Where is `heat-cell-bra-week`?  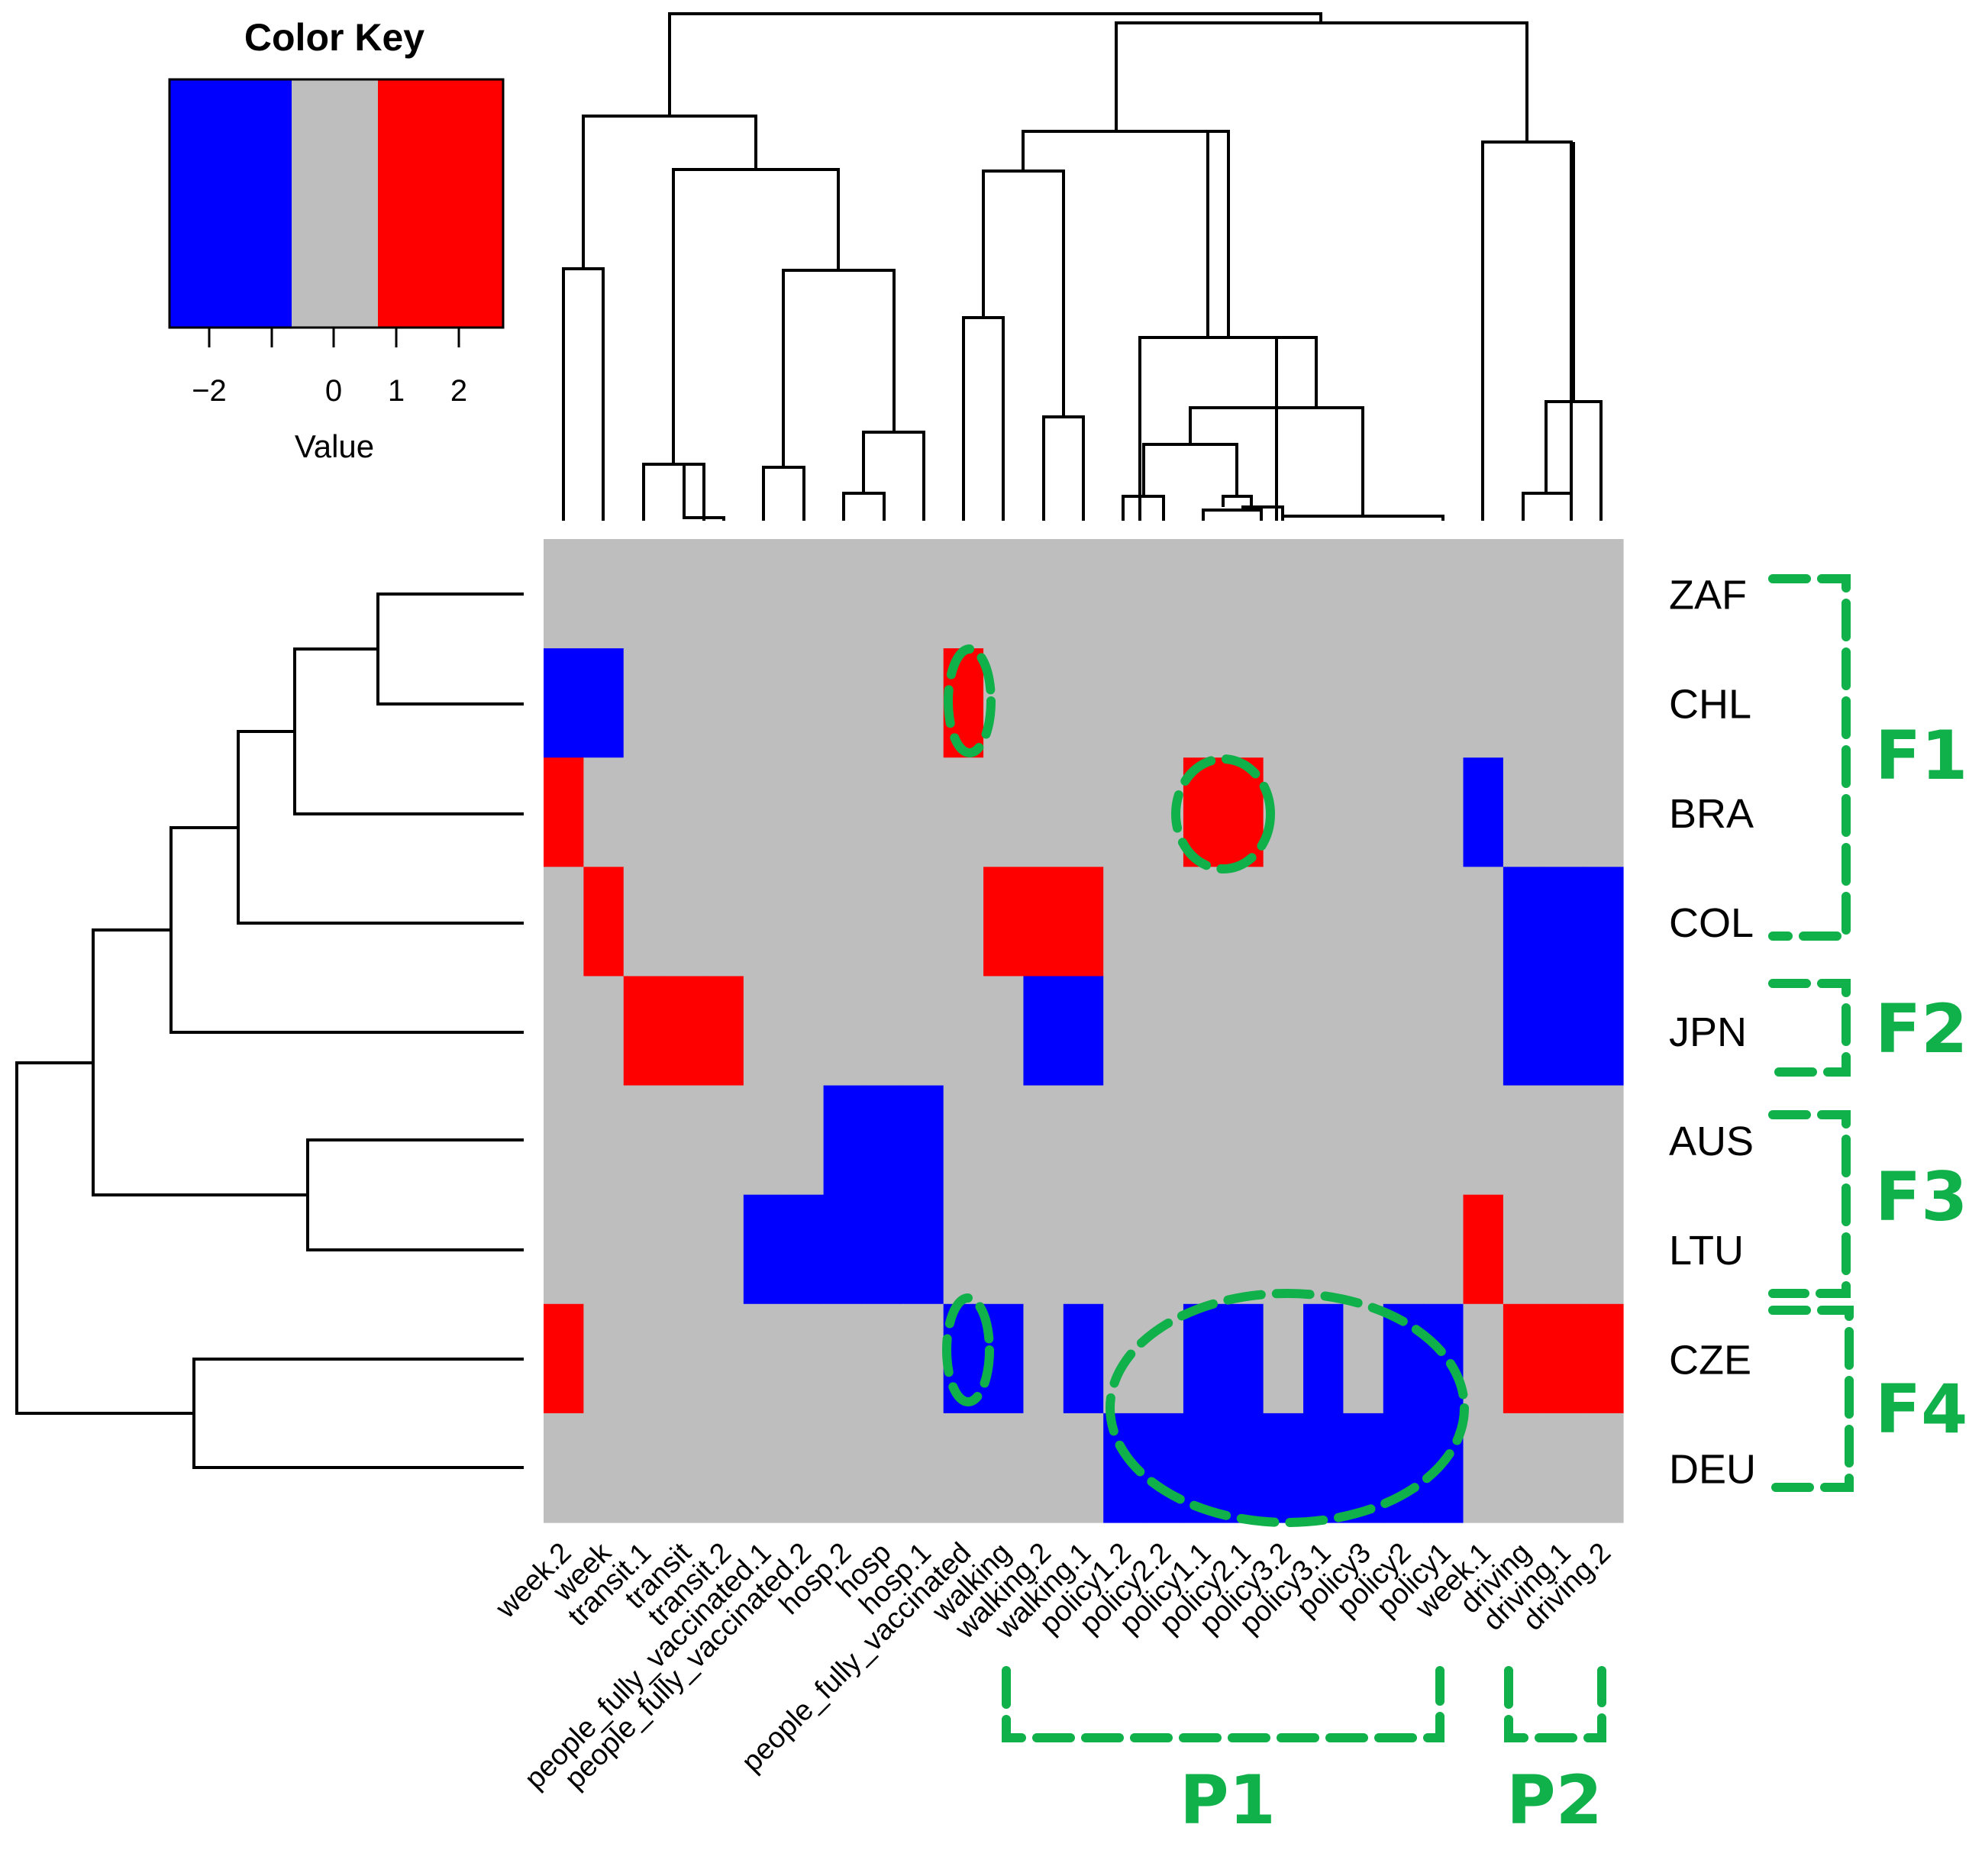
heat-cell-bra-week is located at coordinates (604, 812).